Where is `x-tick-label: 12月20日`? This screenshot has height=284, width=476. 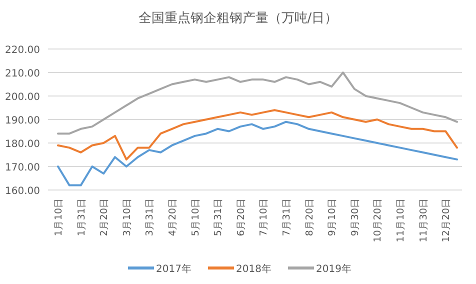 x-tick-label: 12月20日 is located at coordinates (446, 220).